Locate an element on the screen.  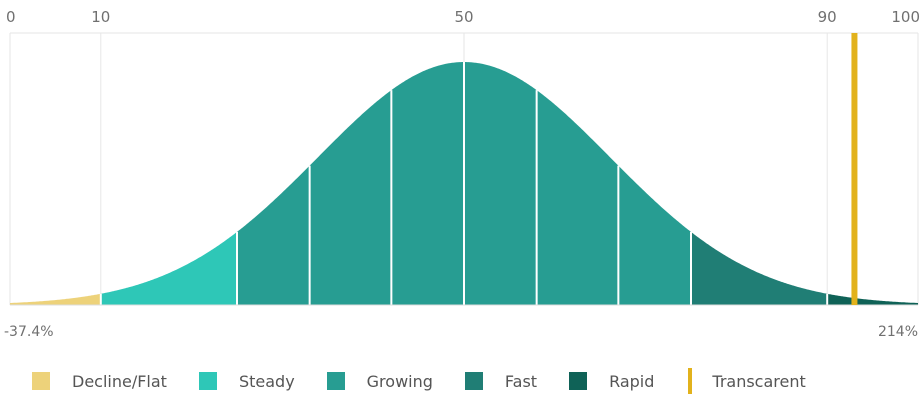
legend-swatch-rapid is located at coordinates (578, 381).